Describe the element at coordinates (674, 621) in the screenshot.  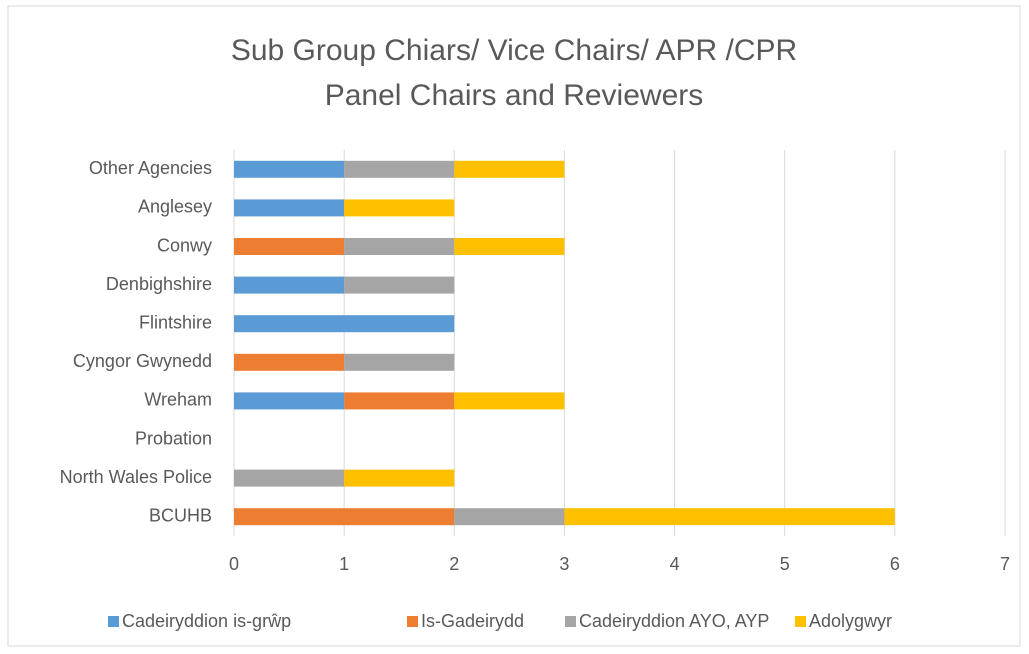
I see `legend-label: Cadeiryddion AYO, AYP` at that location.